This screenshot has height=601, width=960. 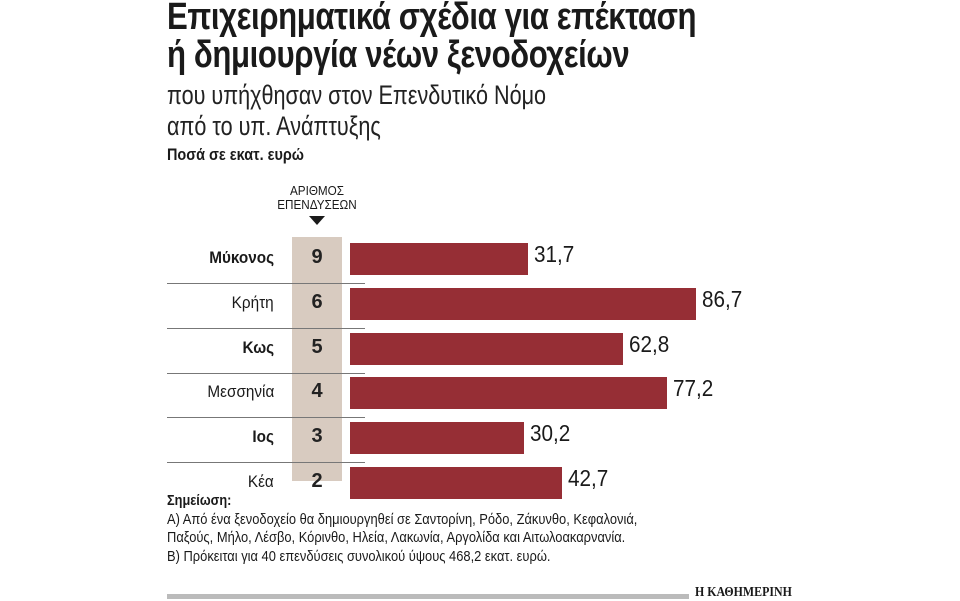 What do you see at coordinates (258, 347) in the screenshot?
I see `category-label: Κως` at bounding box center [258, 347].